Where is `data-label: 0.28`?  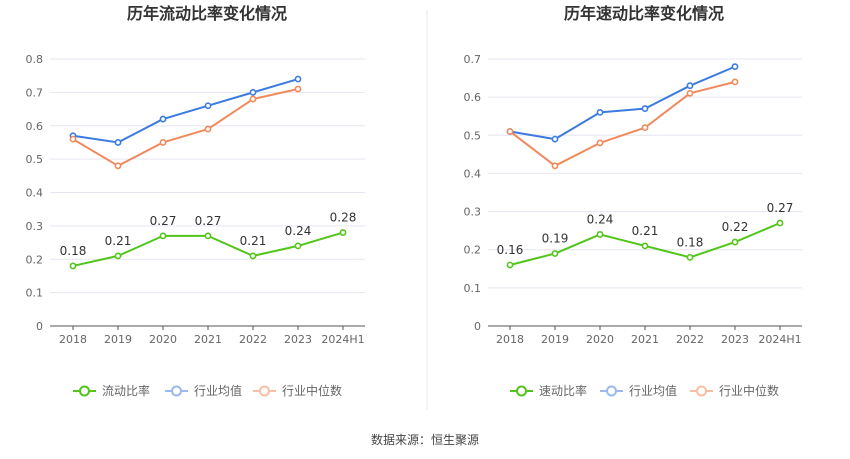 data-label: 0.28 is located at coordinates (343, 218).